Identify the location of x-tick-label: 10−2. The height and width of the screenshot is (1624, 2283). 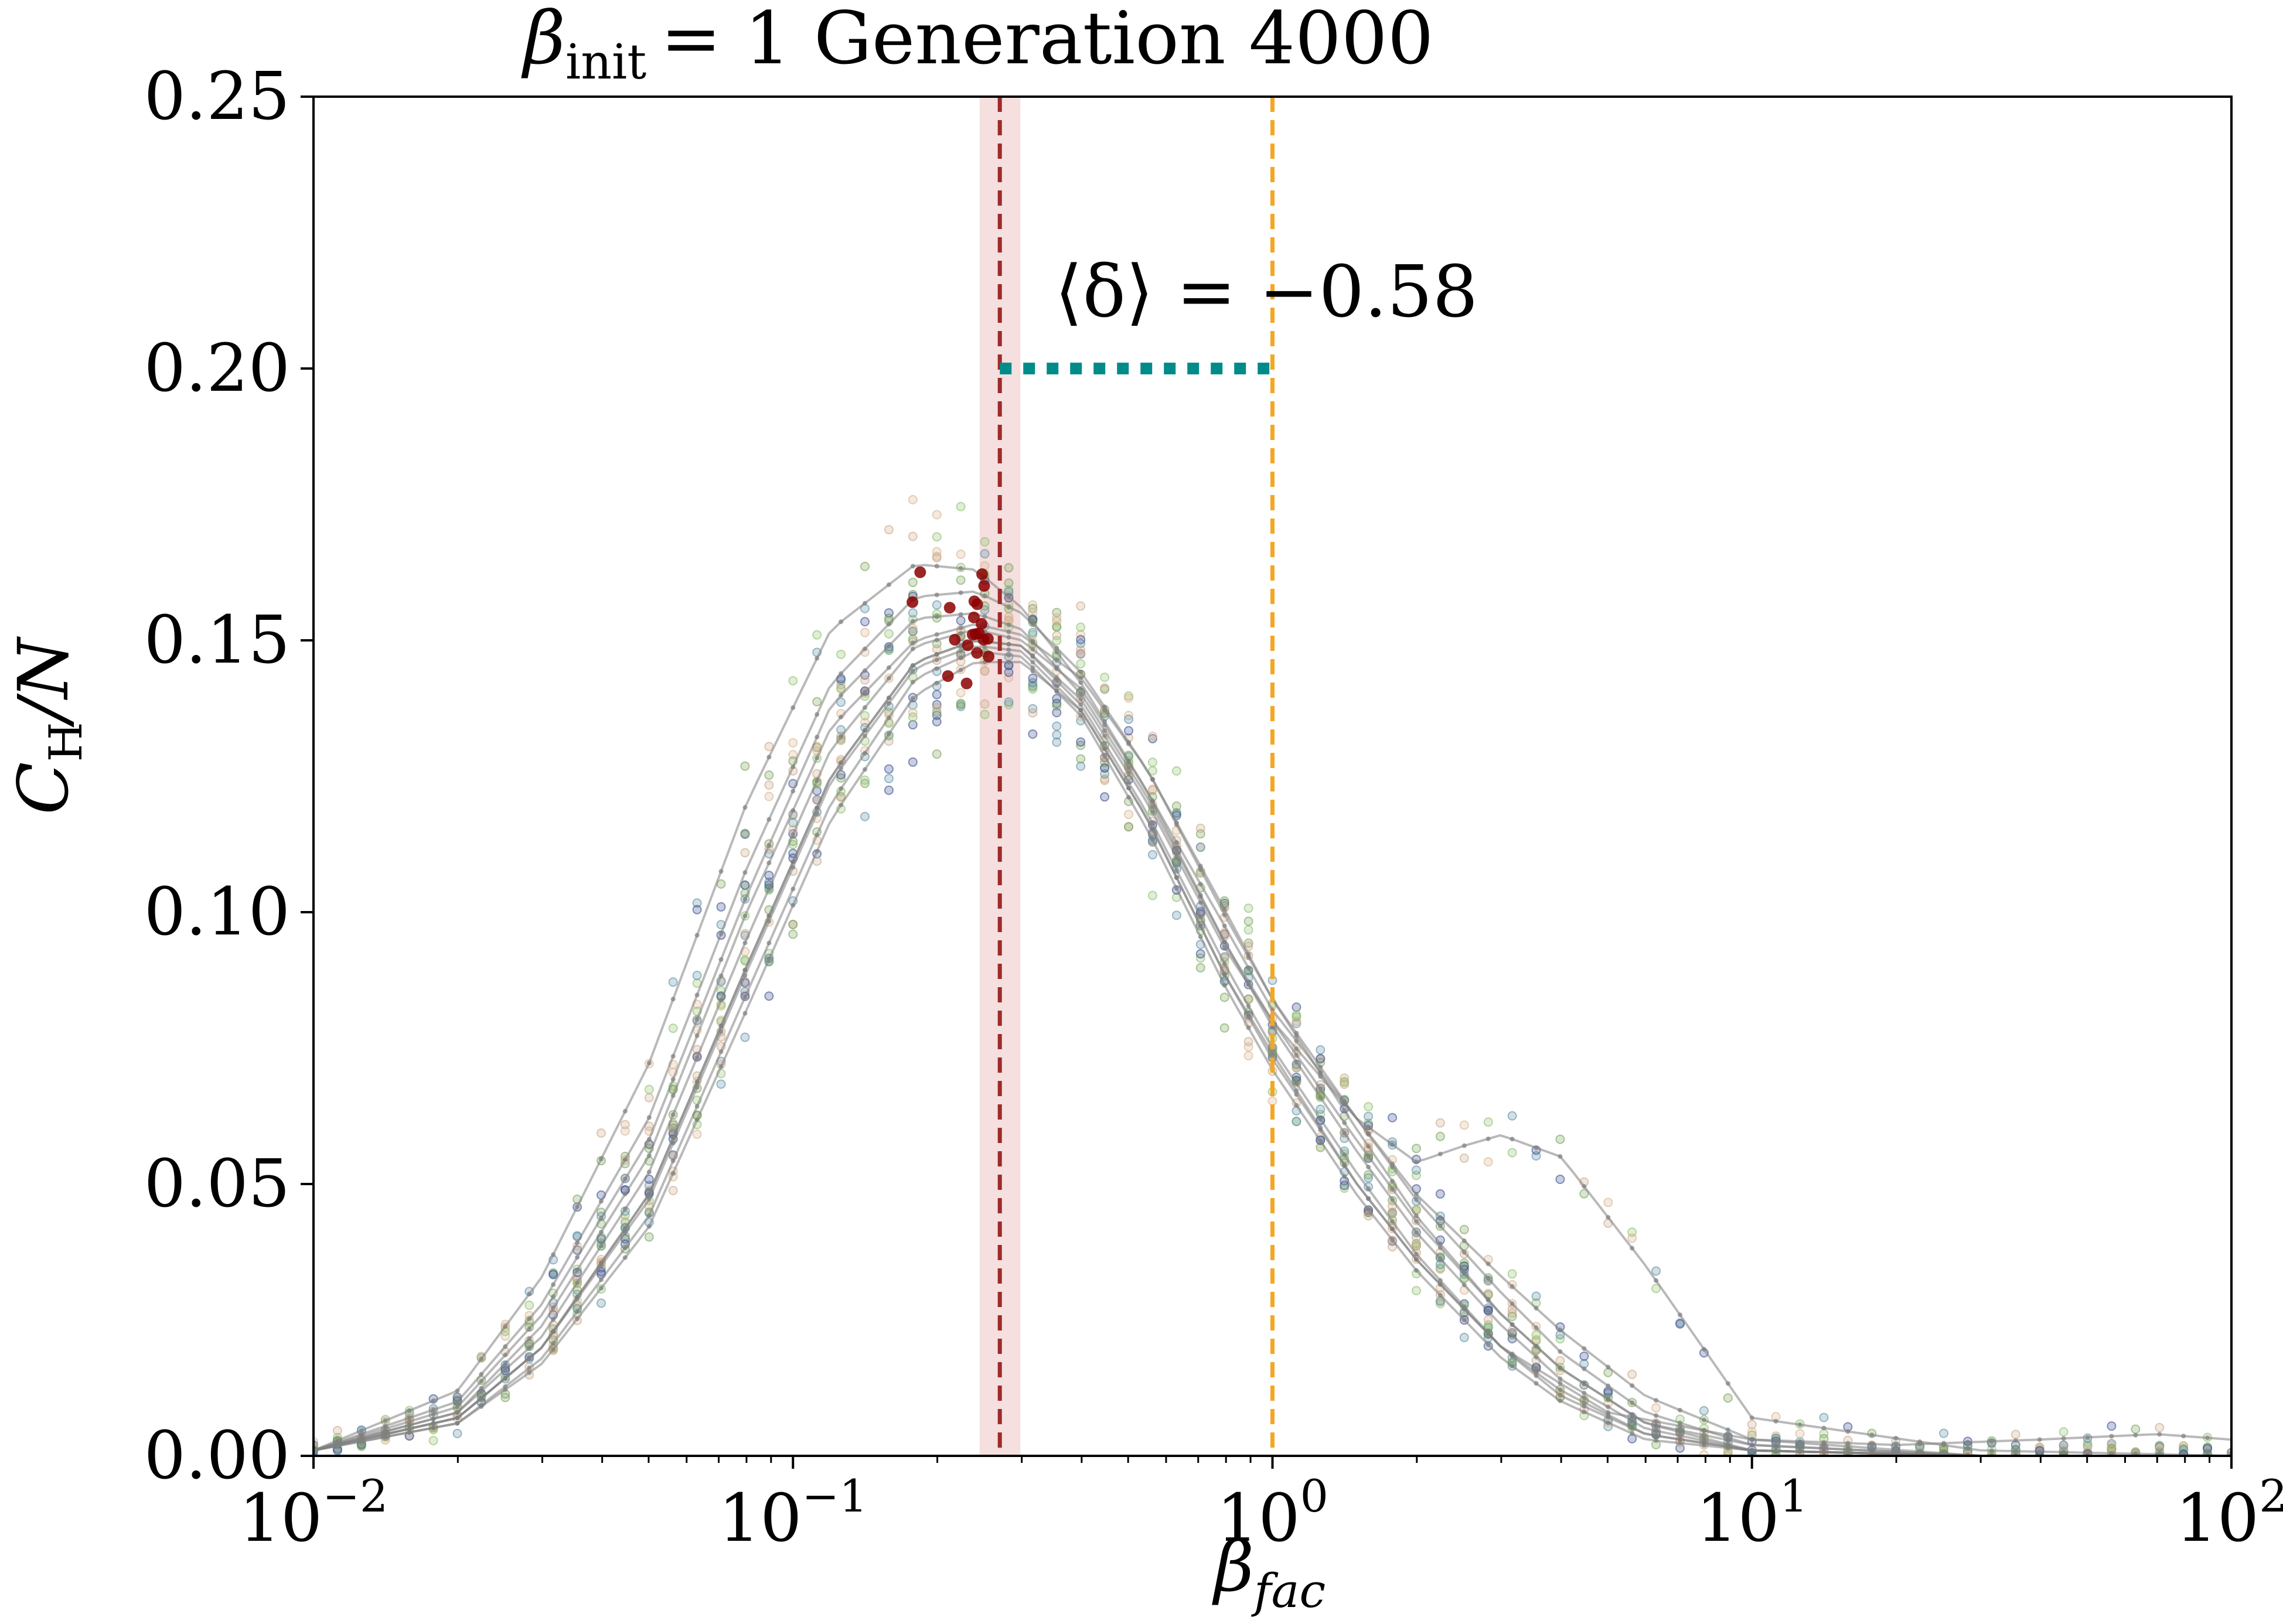
(314, 1513).